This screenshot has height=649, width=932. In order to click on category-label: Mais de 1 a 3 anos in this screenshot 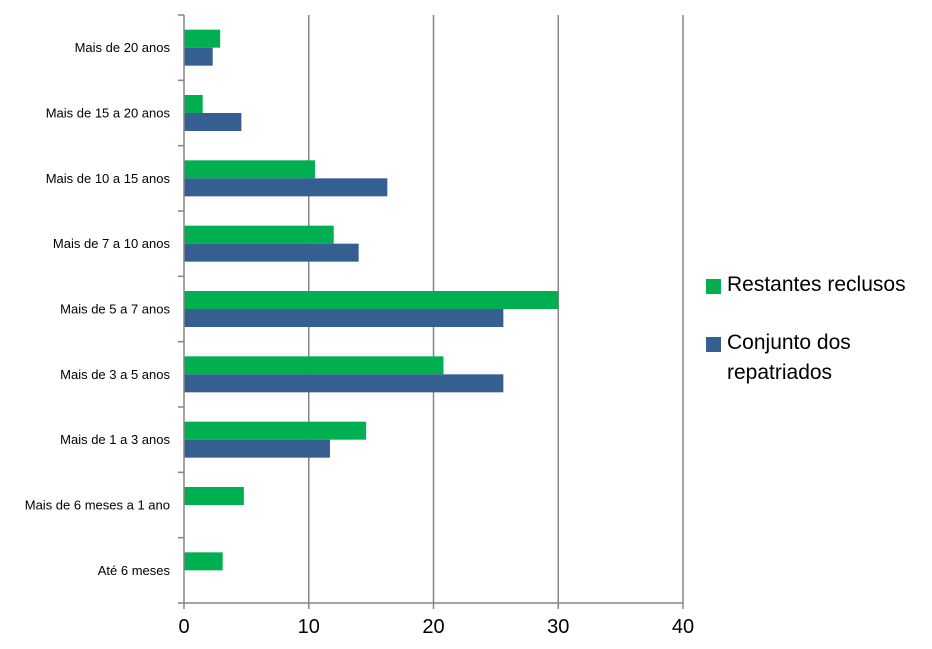, I will do `click(115, 439)`.